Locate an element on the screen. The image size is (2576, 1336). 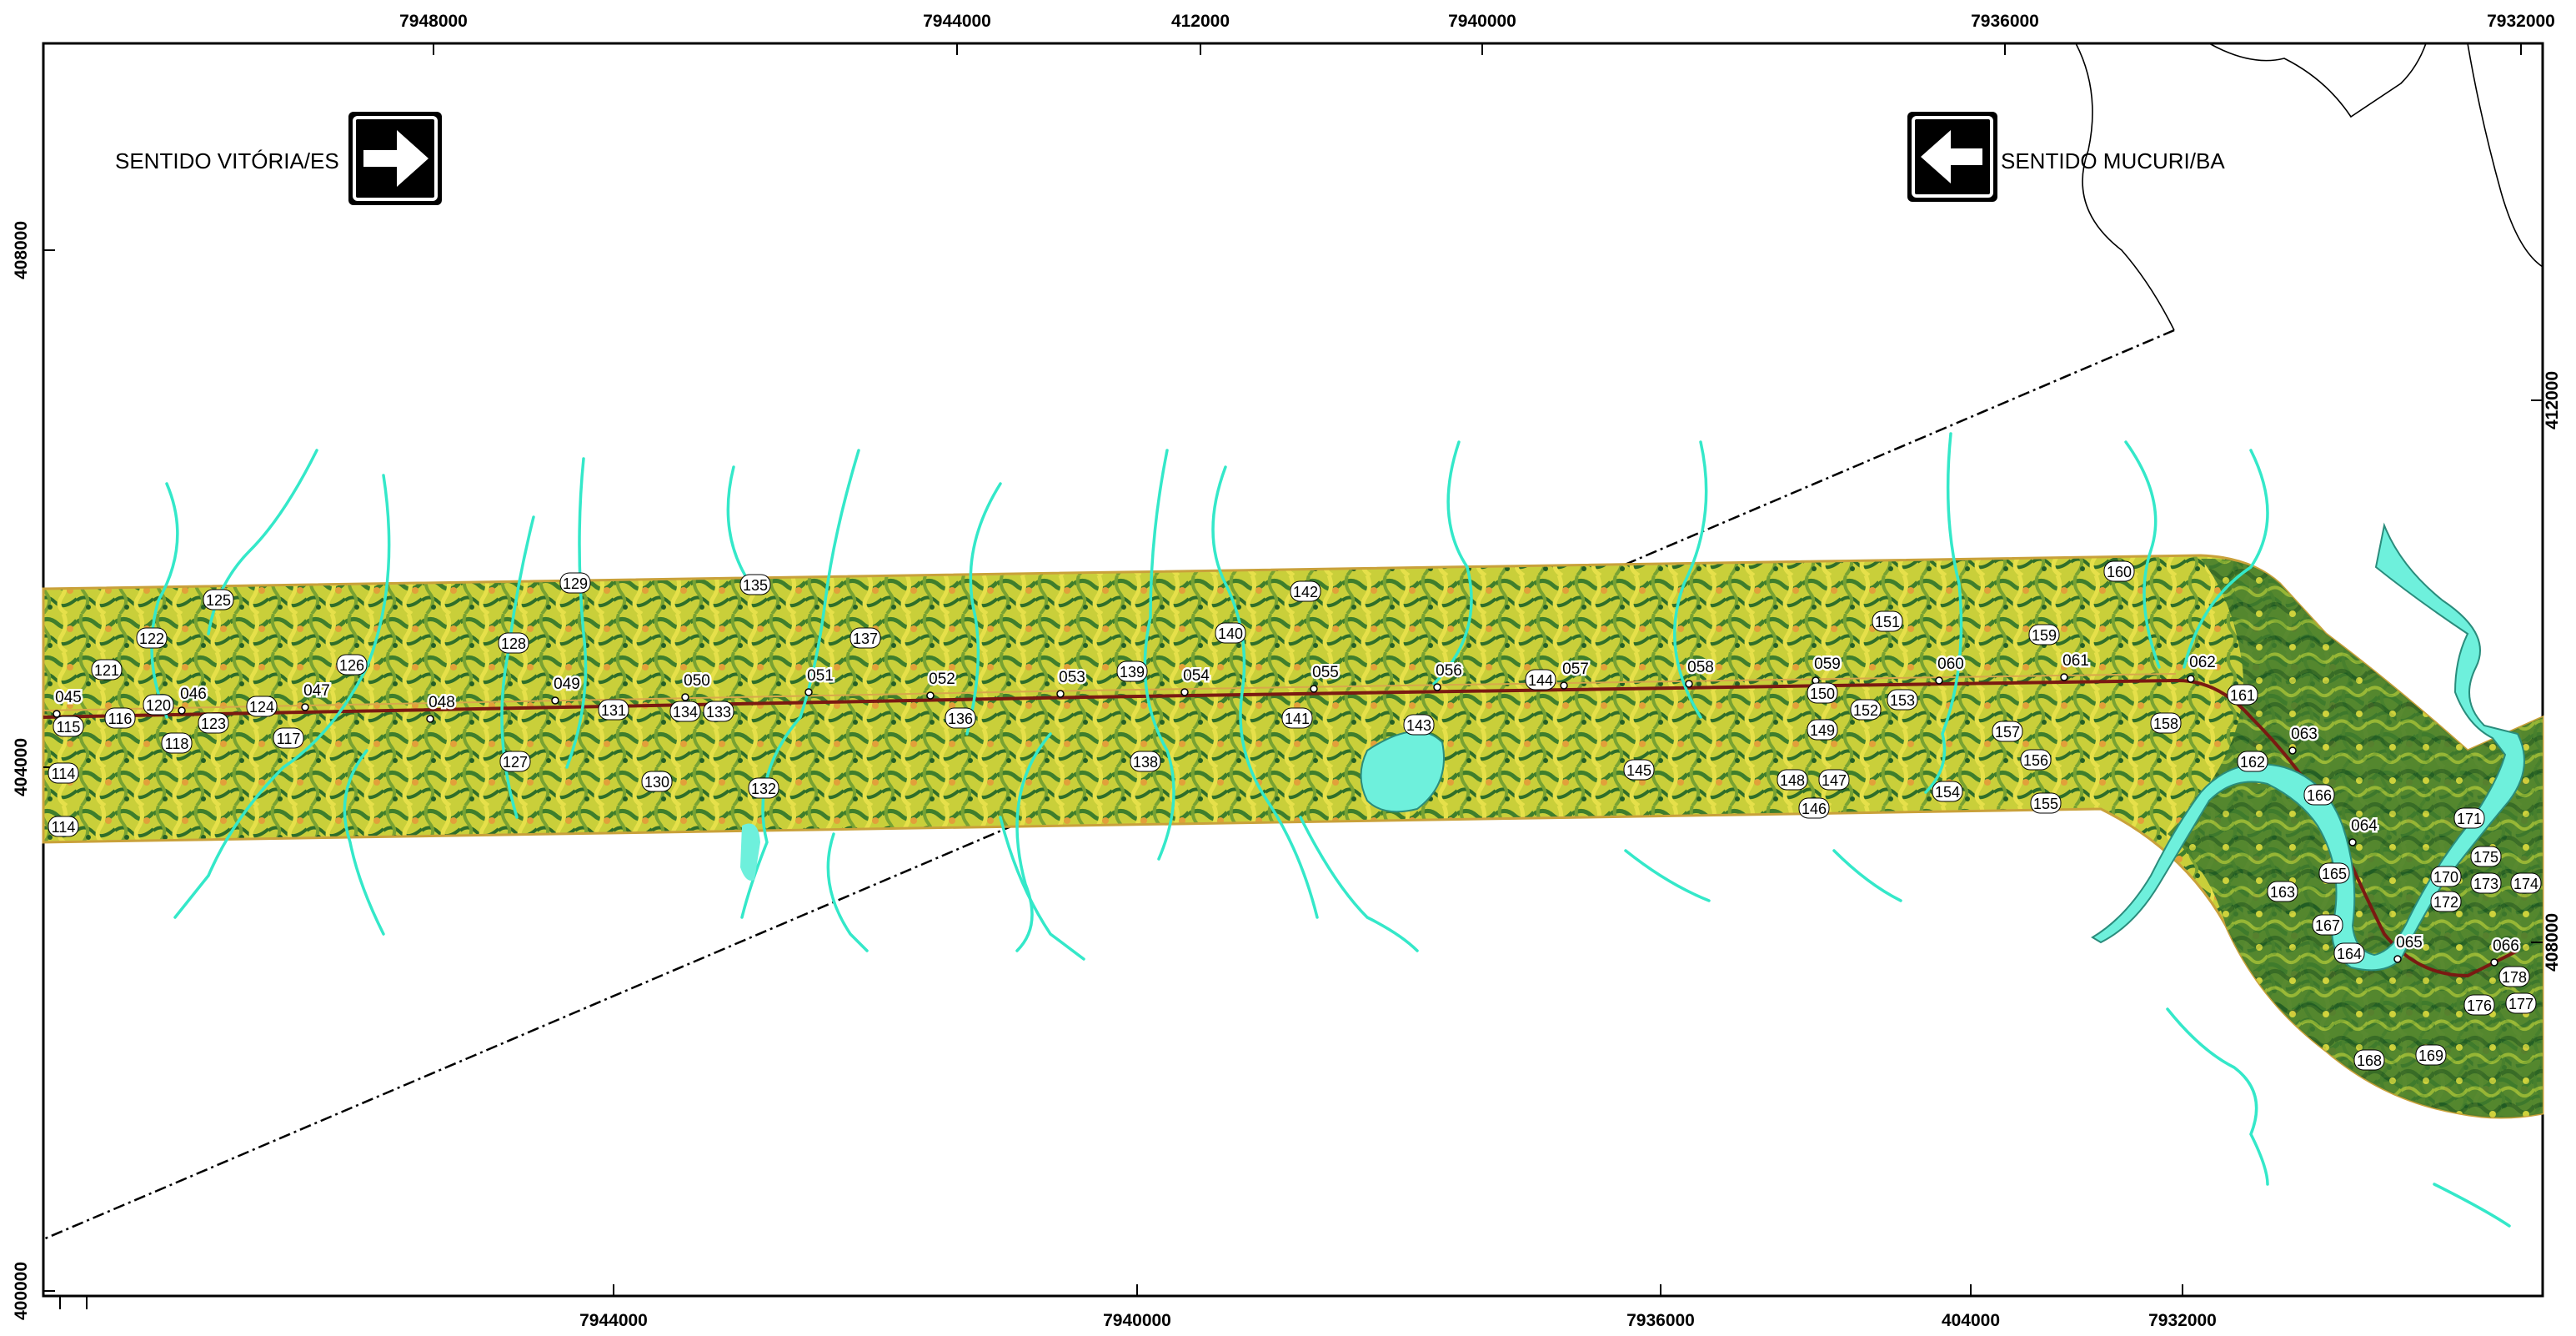
stream-label: 172 is located at coordinates (2445, 903).